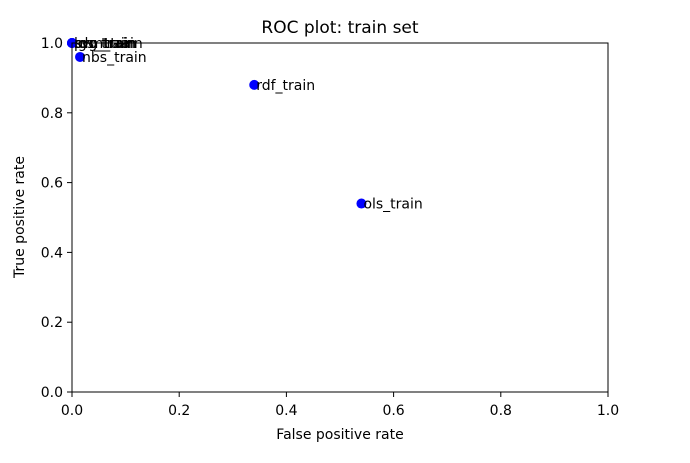 The width and height of the screenshot is (690, 463). I want to click on x-tick-label: 1.0, so click(608, 411).